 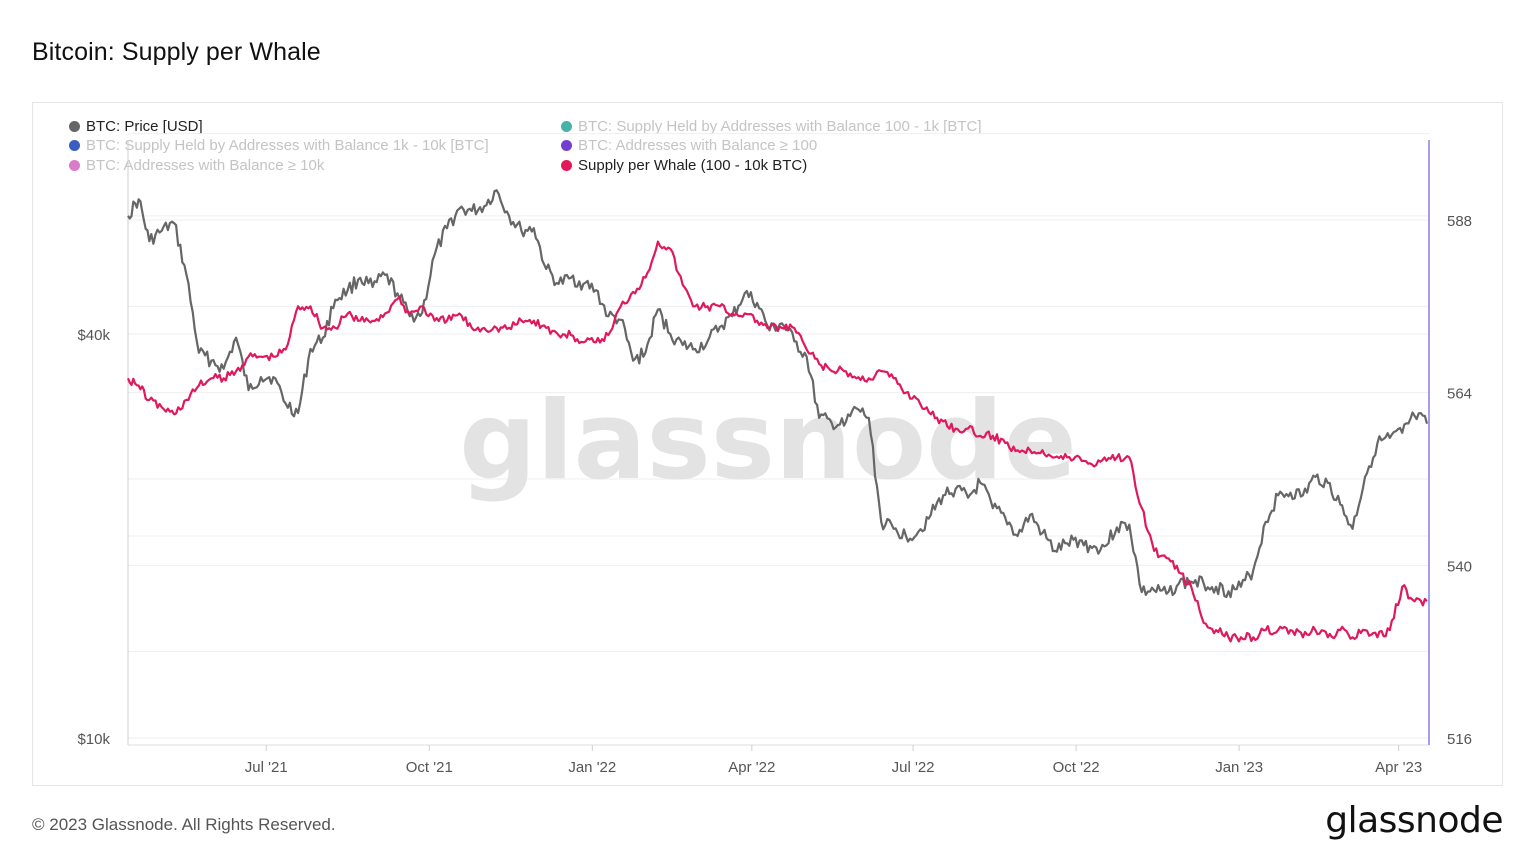 I want to click on x-tick-label: Oct '22, so click(x=1076, y=767).